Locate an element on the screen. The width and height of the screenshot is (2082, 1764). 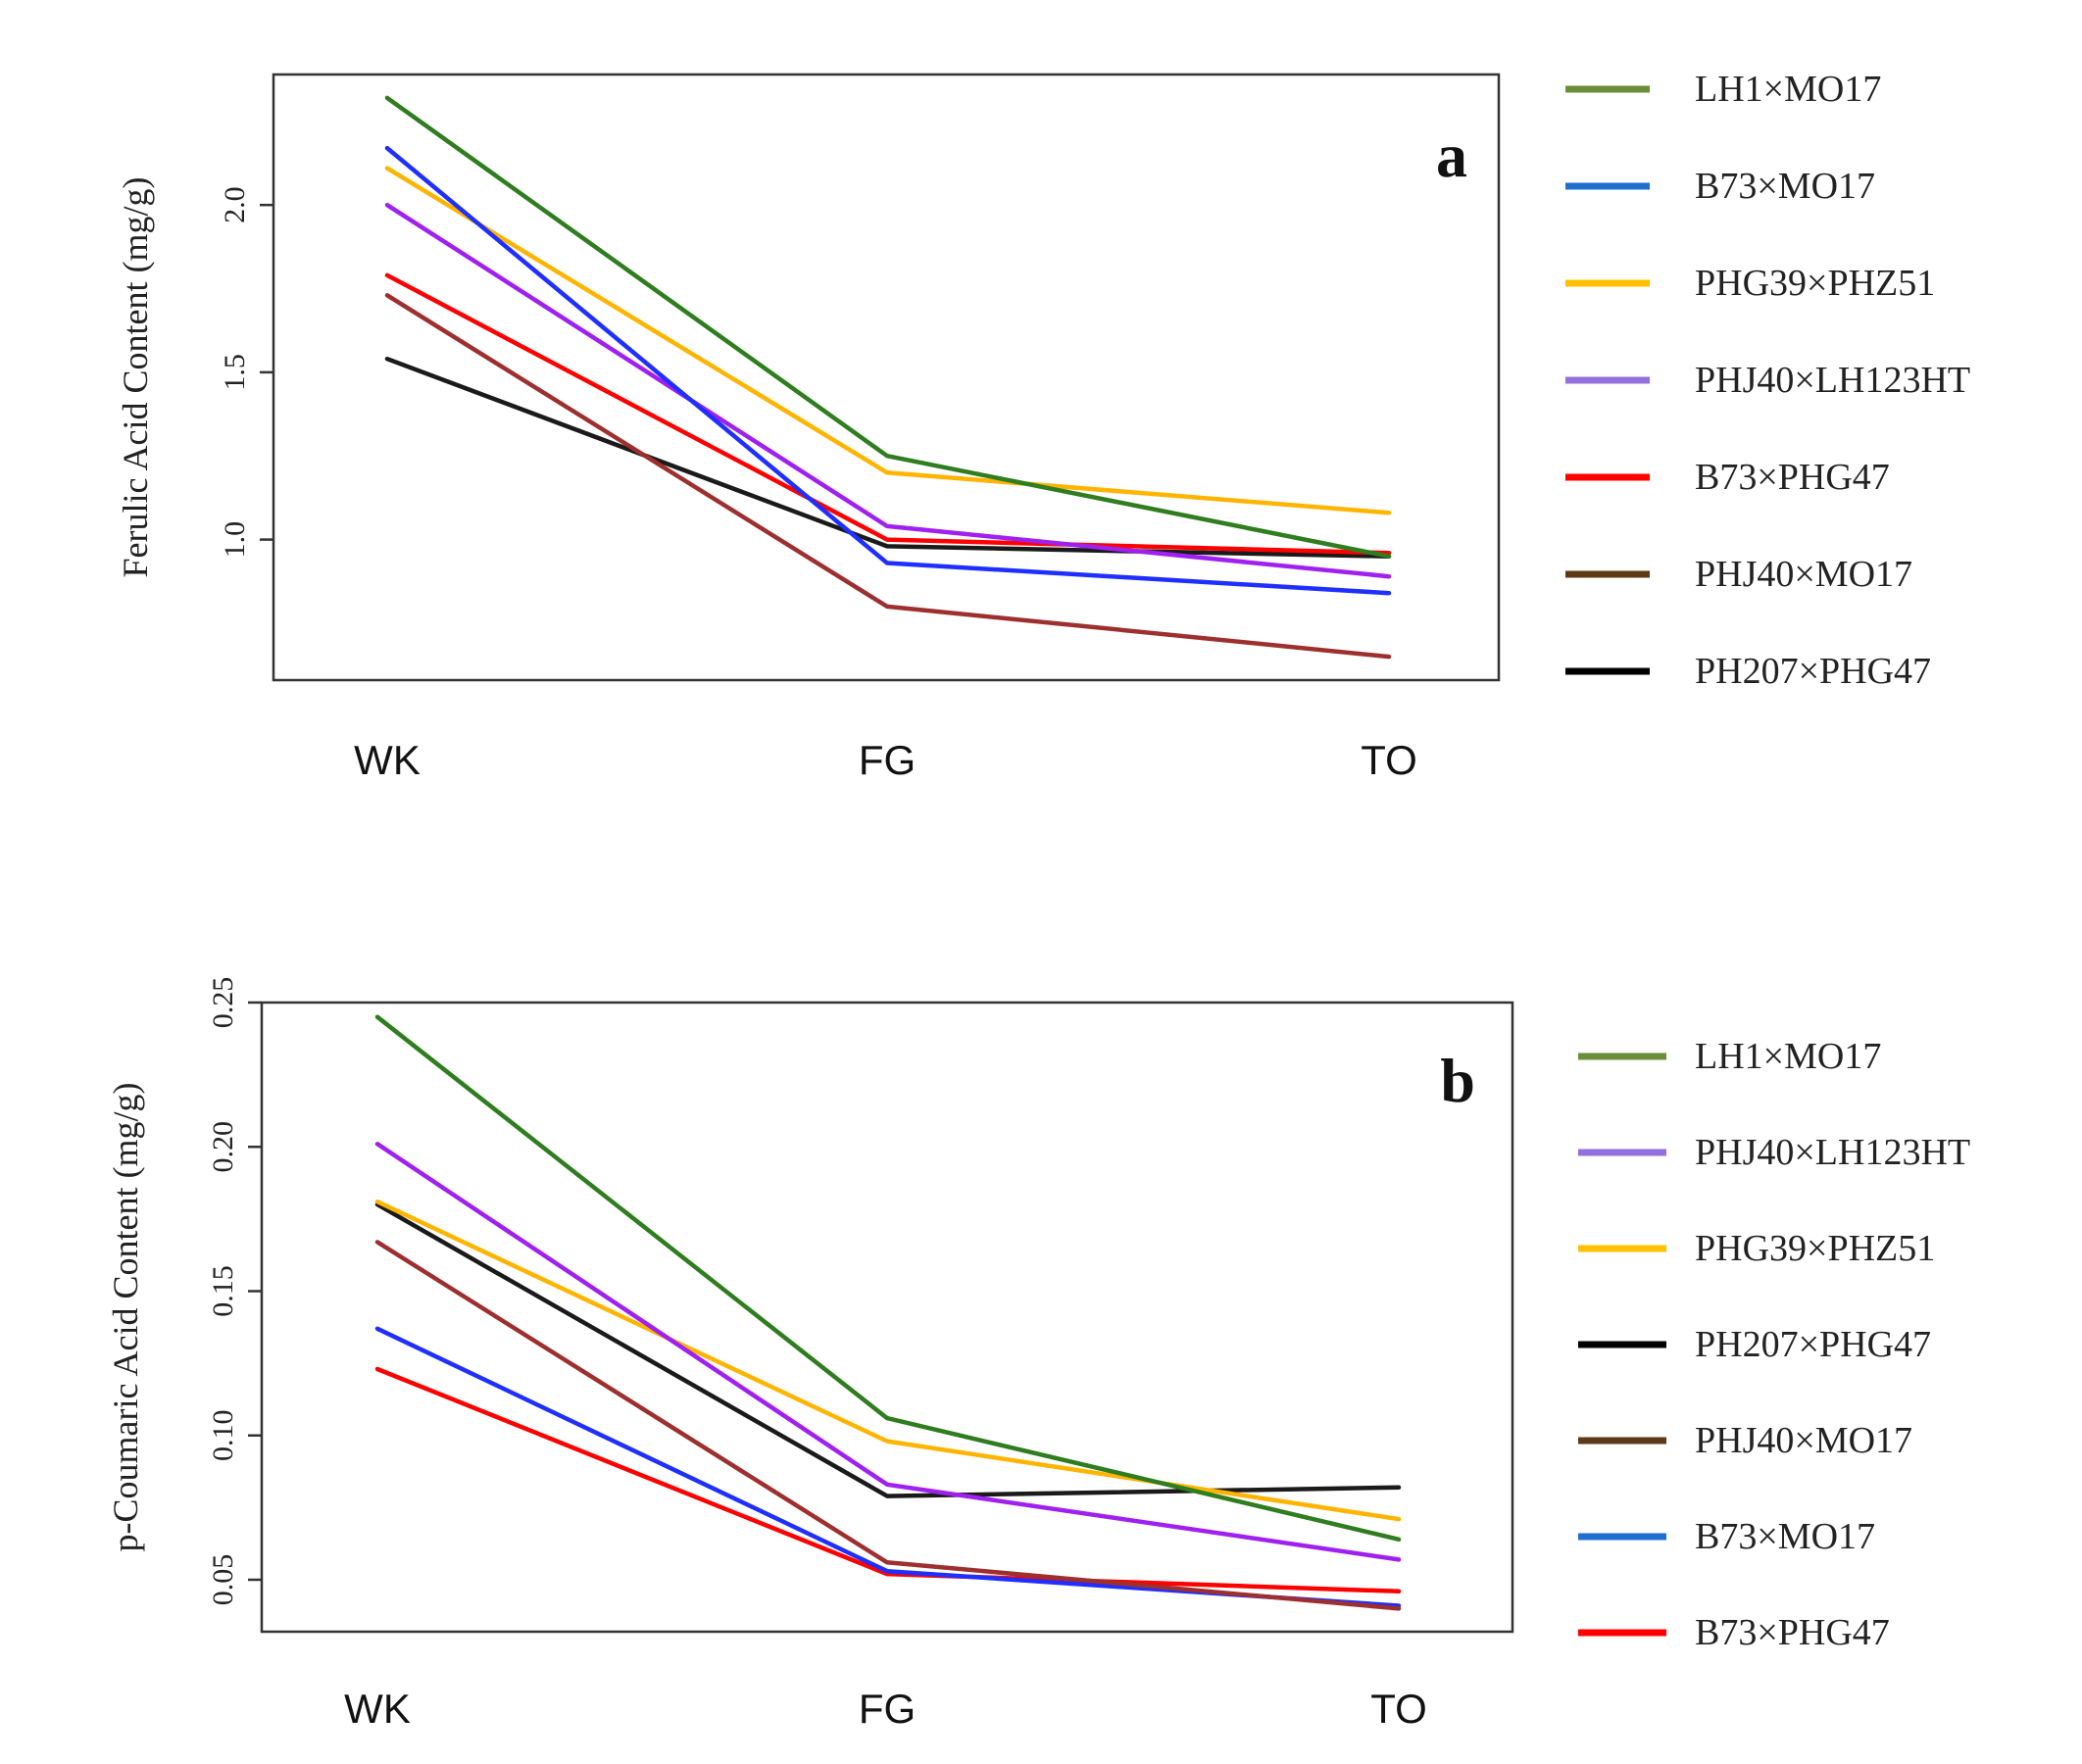
y-tick-label: 0.10 is located at coordinates (223, 1435).